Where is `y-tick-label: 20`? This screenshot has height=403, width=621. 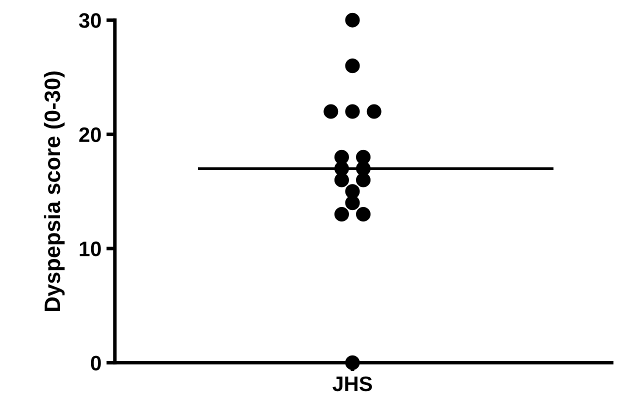
y-tick-label: 20 is located at coordinates (90, 134).